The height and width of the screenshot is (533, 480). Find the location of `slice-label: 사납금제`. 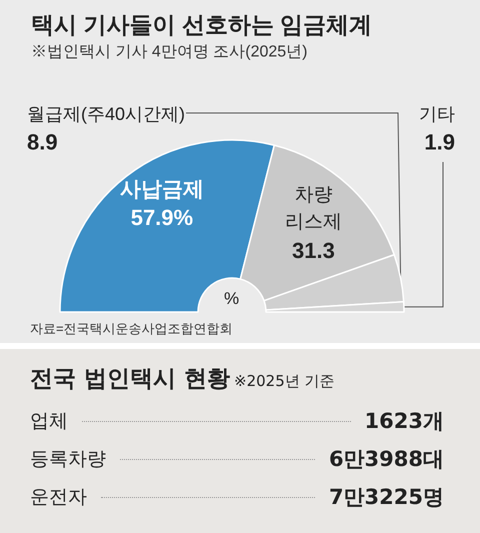

slice-label: 사납금제 is located at coordinates (162, 189).